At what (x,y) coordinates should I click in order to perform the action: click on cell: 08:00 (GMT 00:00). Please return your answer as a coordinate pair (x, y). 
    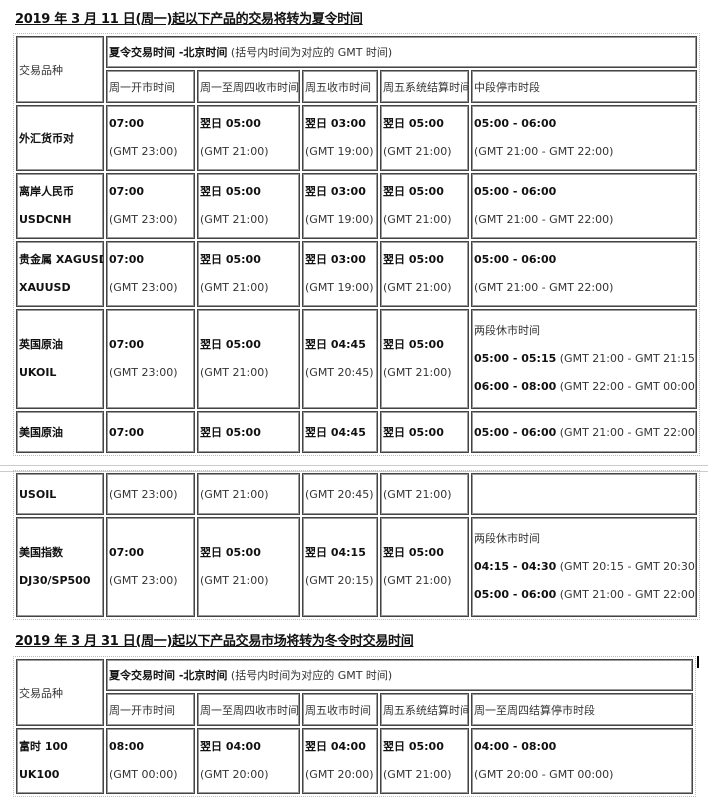
    Looking at the image, I should click on (150, 761).